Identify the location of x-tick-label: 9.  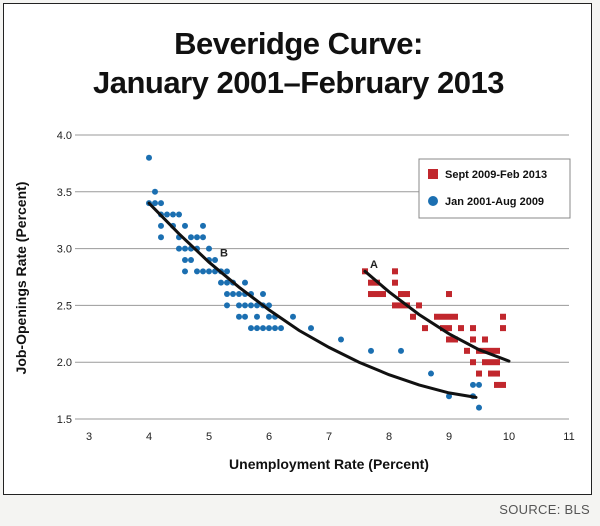
(449, 437).